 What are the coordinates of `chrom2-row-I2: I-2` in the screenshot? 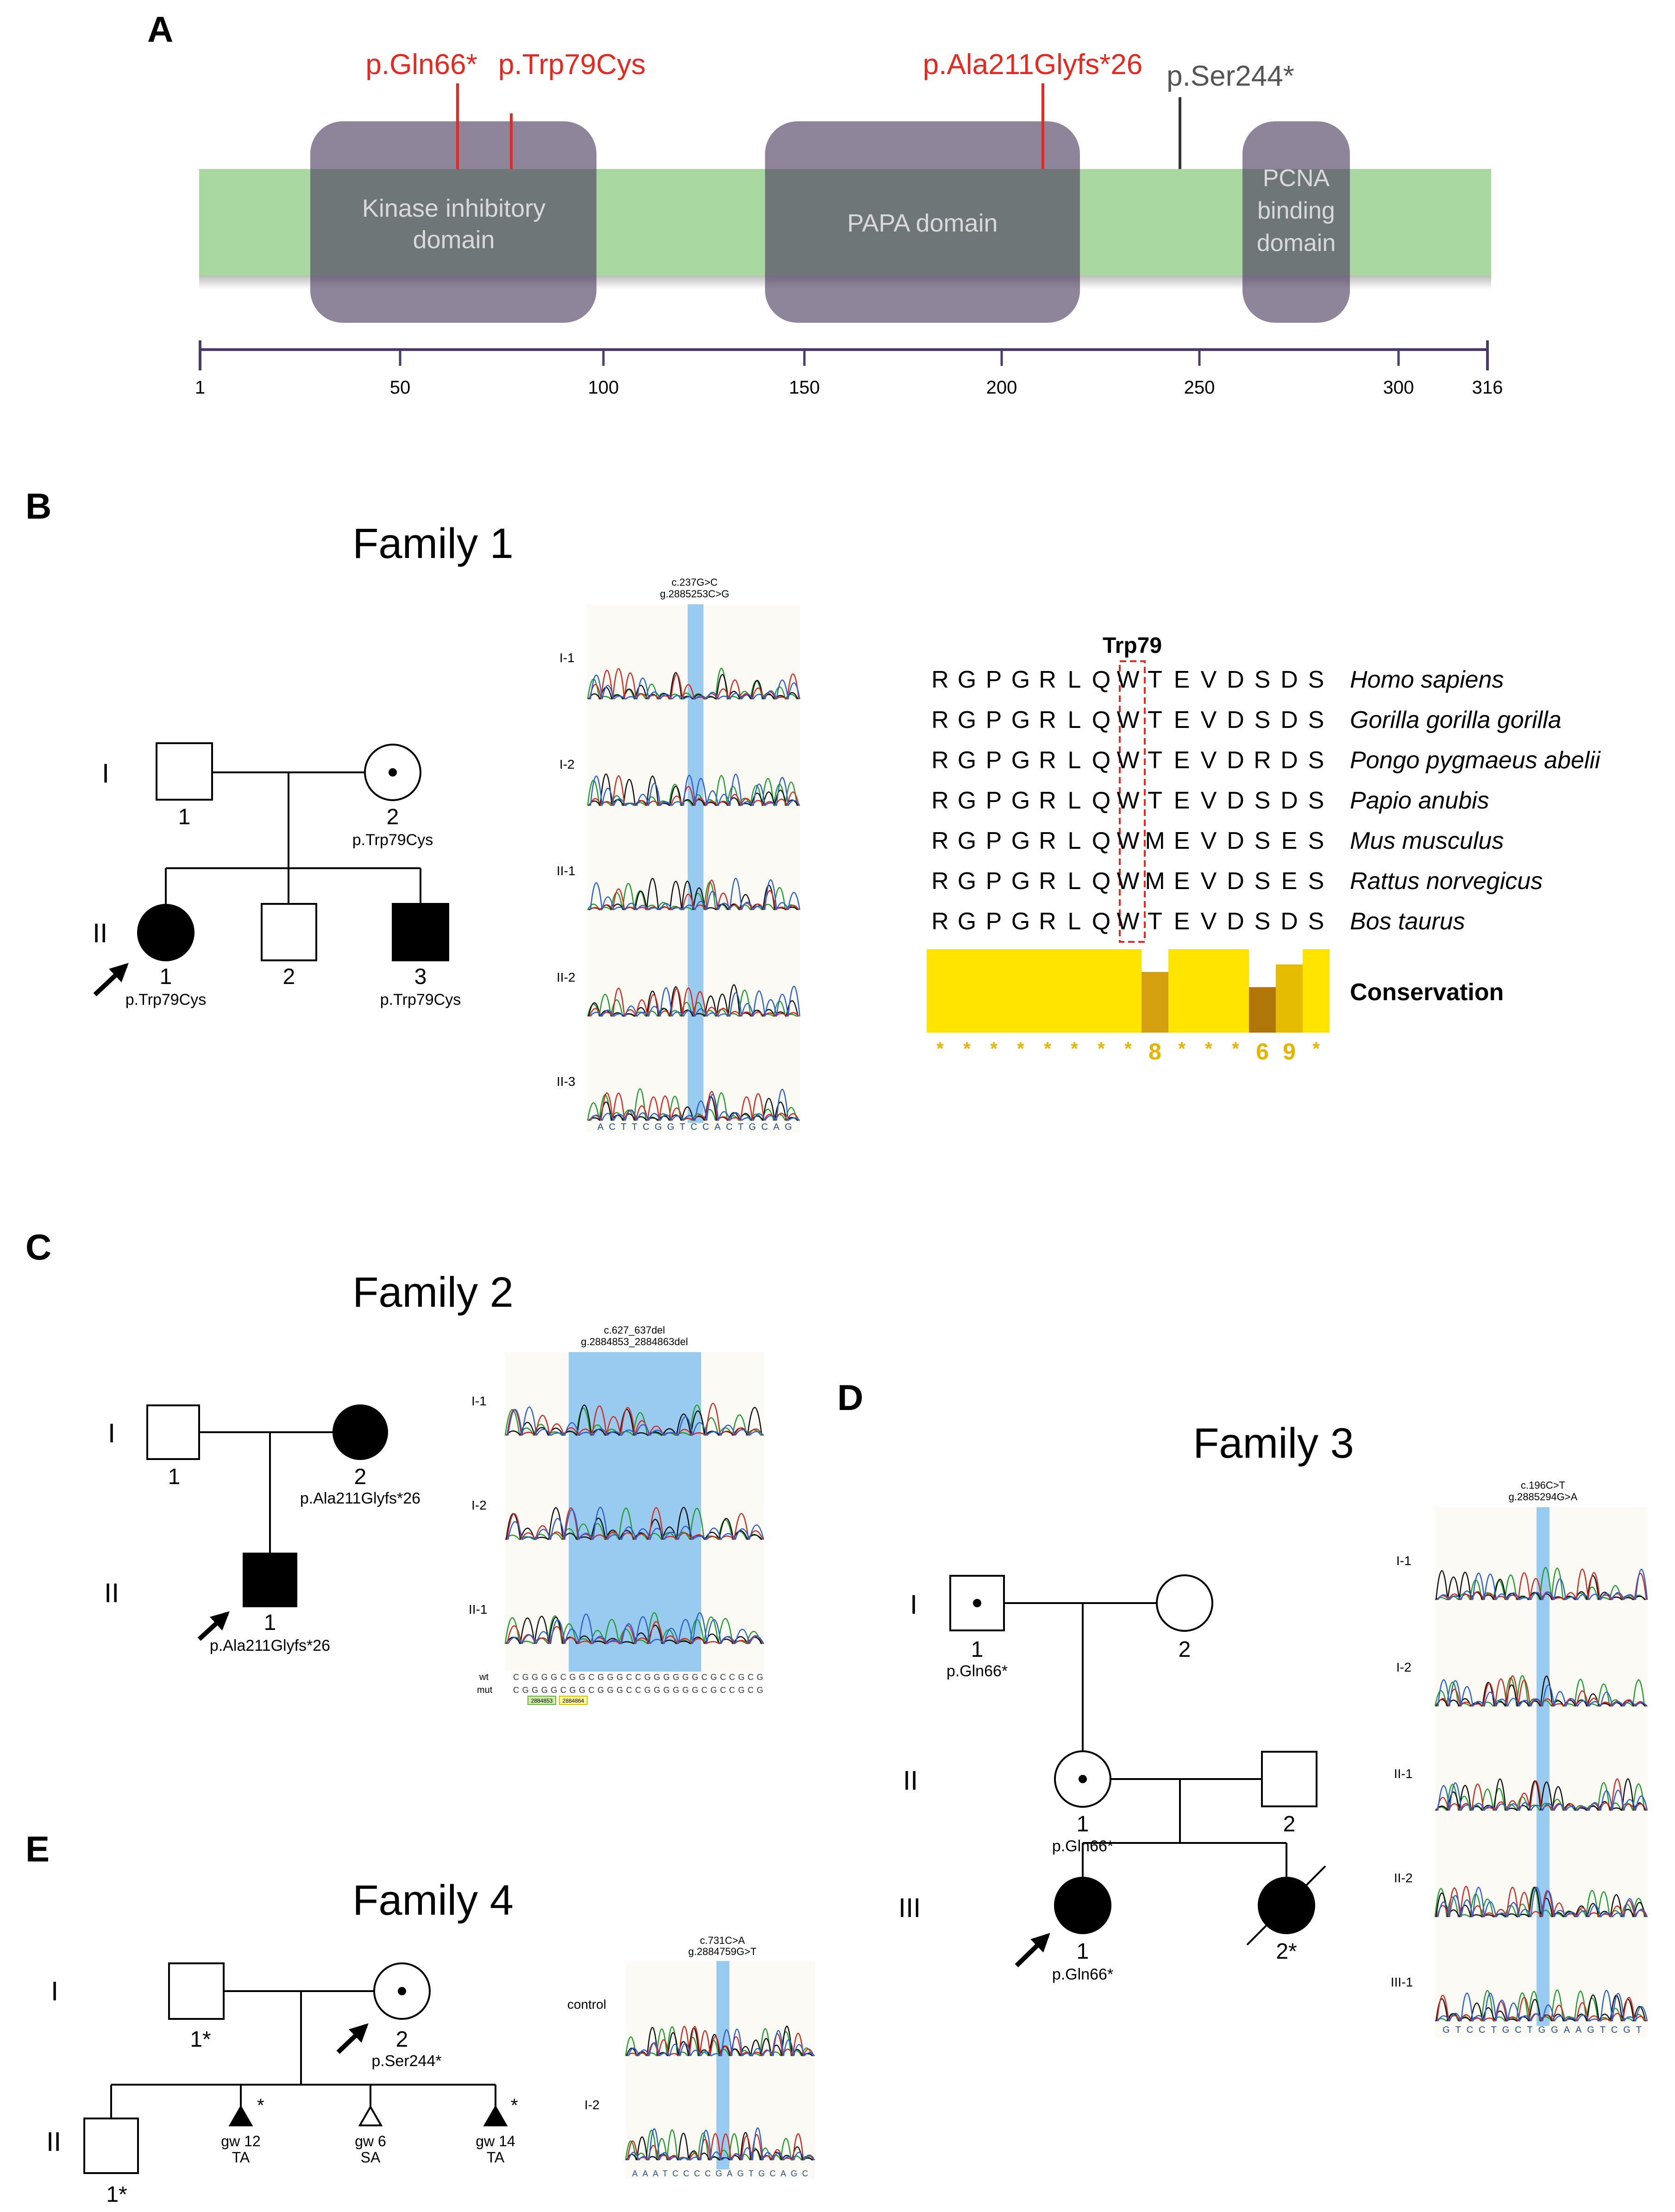 It's located at (479, 1505).